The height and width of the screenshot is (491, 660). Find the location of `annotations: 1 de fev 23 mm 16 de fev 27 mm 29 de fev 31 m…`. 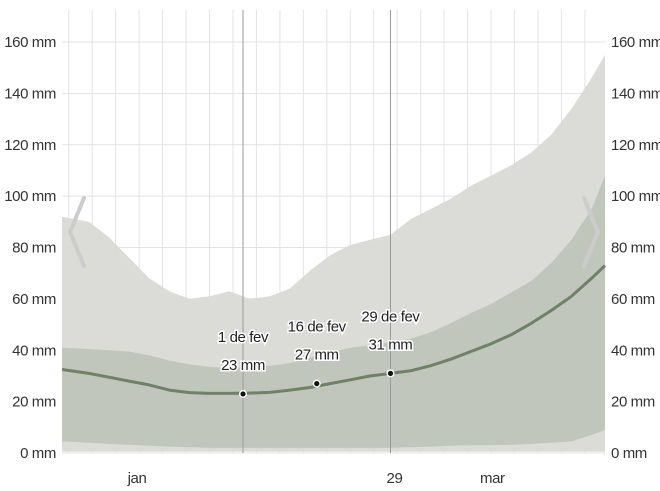

annotations: 1 de fev 23 mm 16 de fev 27 mm 29 de fev 31 m… is located at coordinates (319, 352).